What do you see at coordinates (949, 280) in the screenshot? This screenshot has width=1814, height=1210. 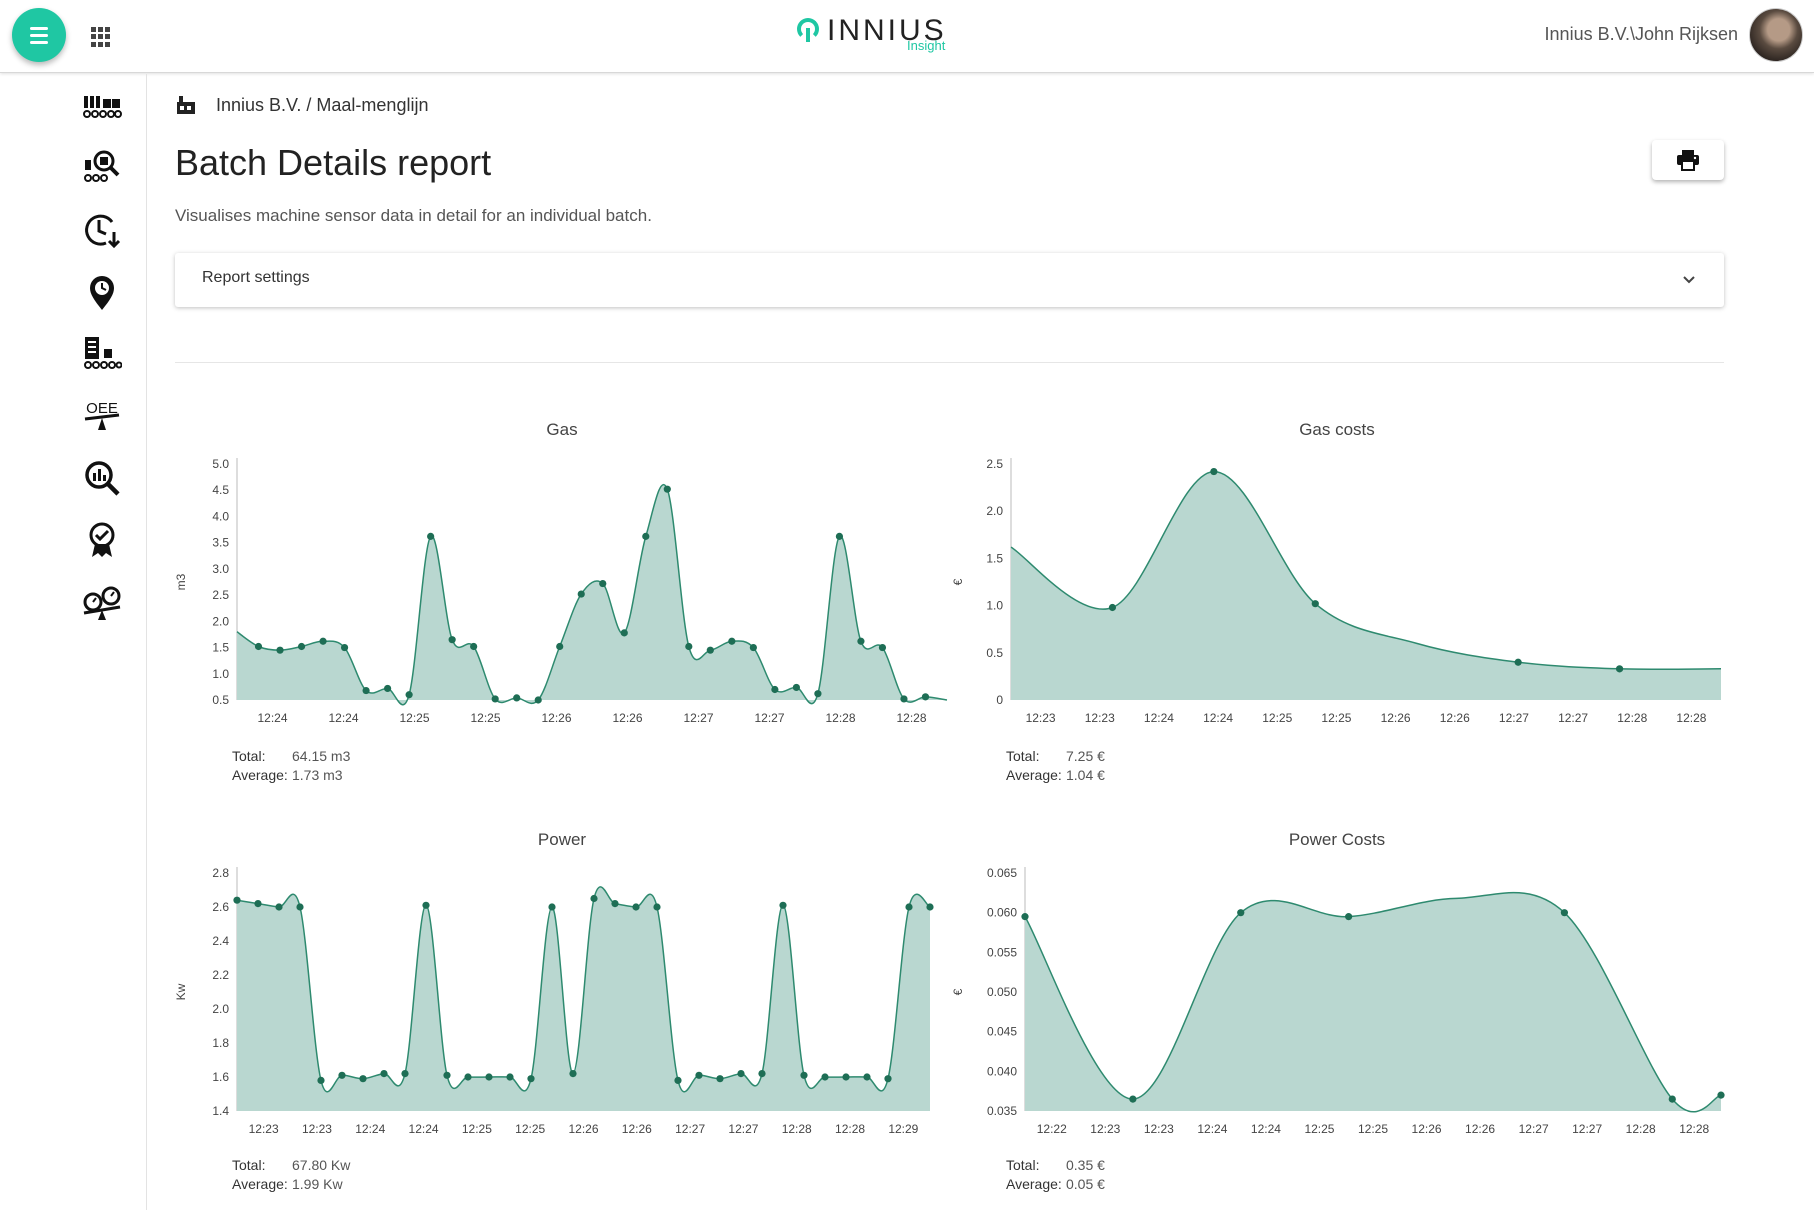 I see `report-settings-panel: Report settings` at bounding box center [949, 280].